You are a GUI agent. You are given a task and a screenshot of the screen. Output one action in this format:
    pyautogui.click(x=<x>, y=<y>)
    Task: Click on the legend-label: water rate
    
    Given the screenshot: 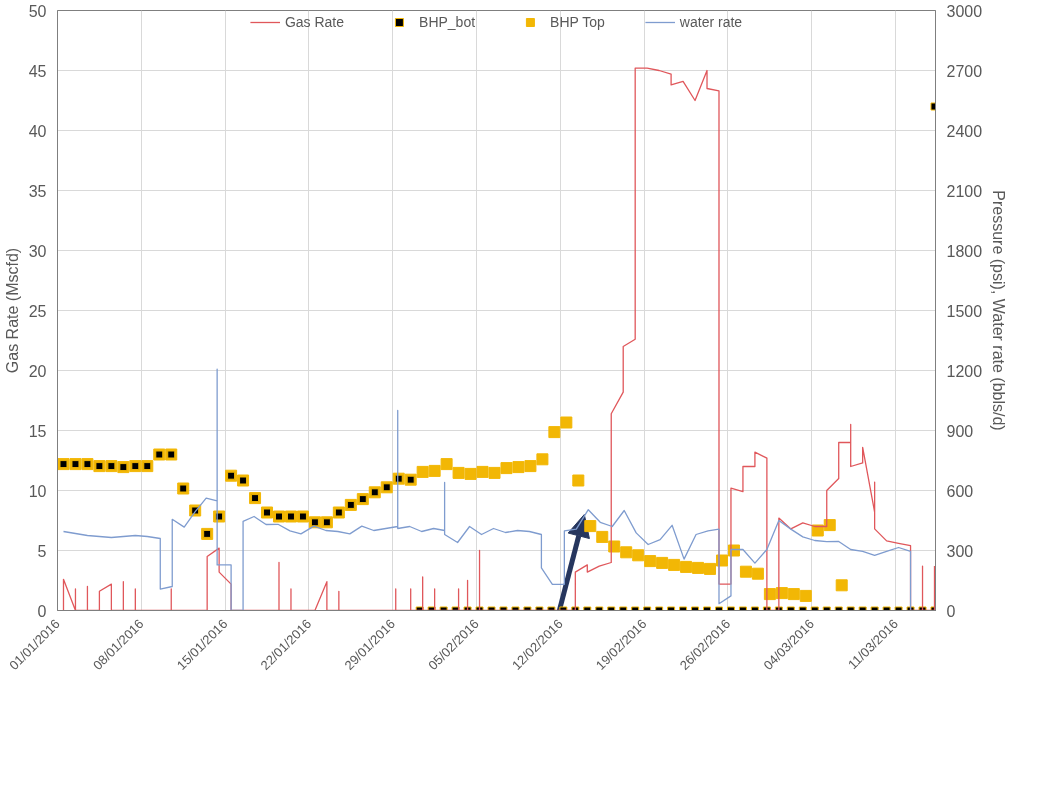 What is the action you would take?
    pyautogui.click(x=711, y=22)
    